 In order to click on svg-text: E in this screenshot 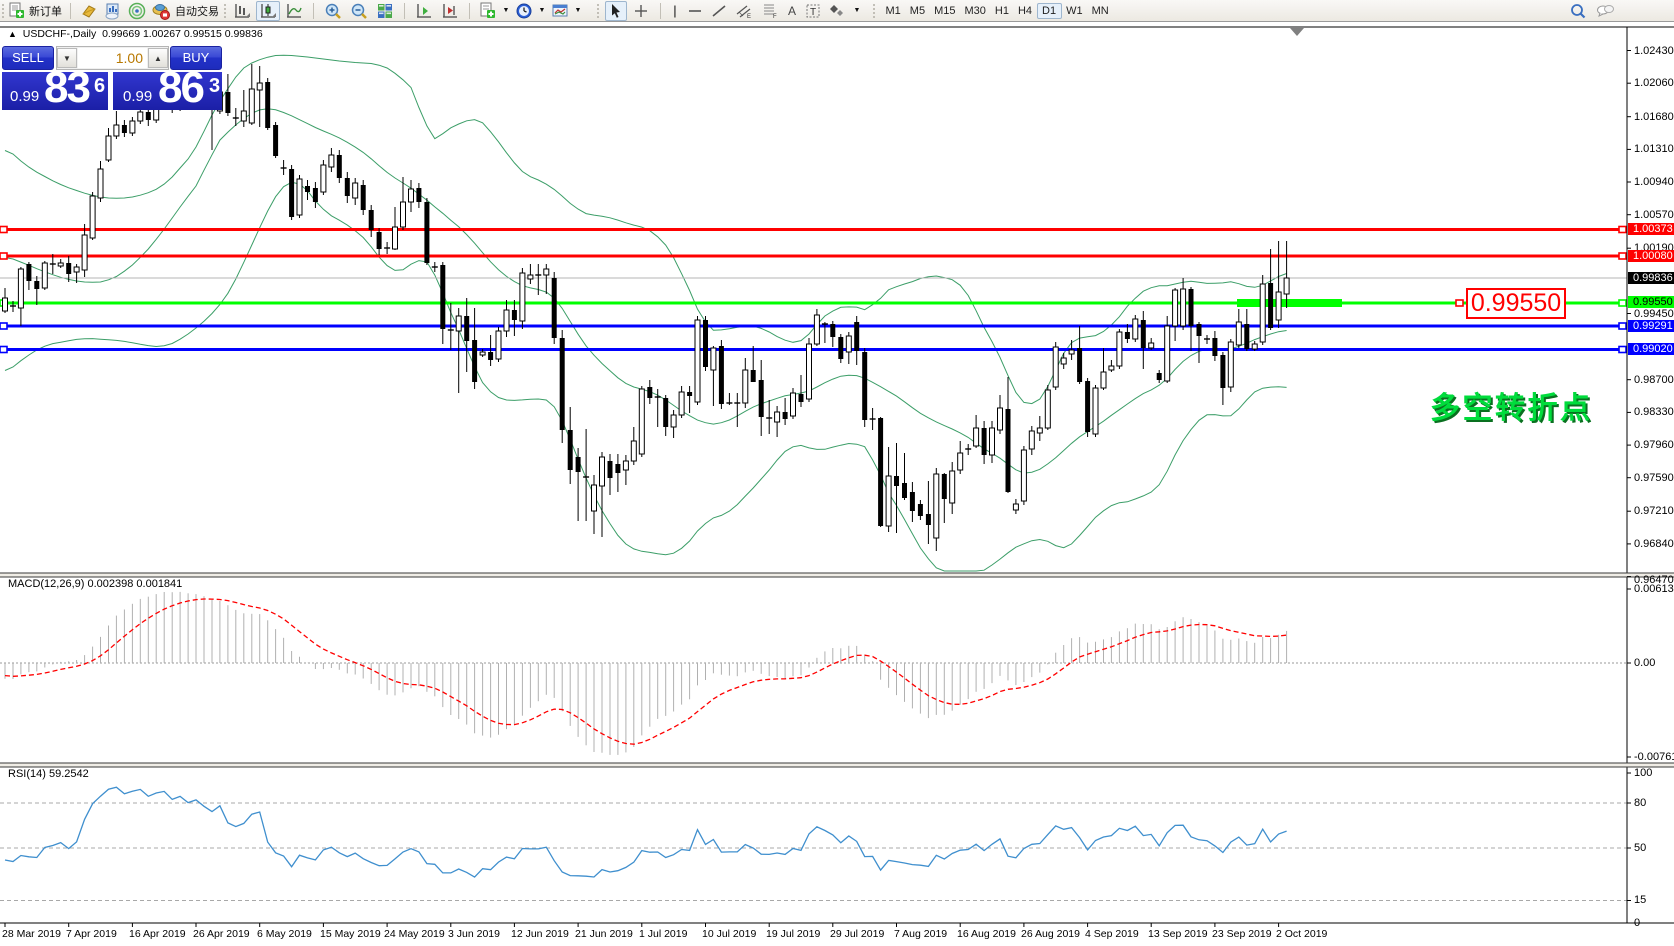, I will do `click(749, 17)`.